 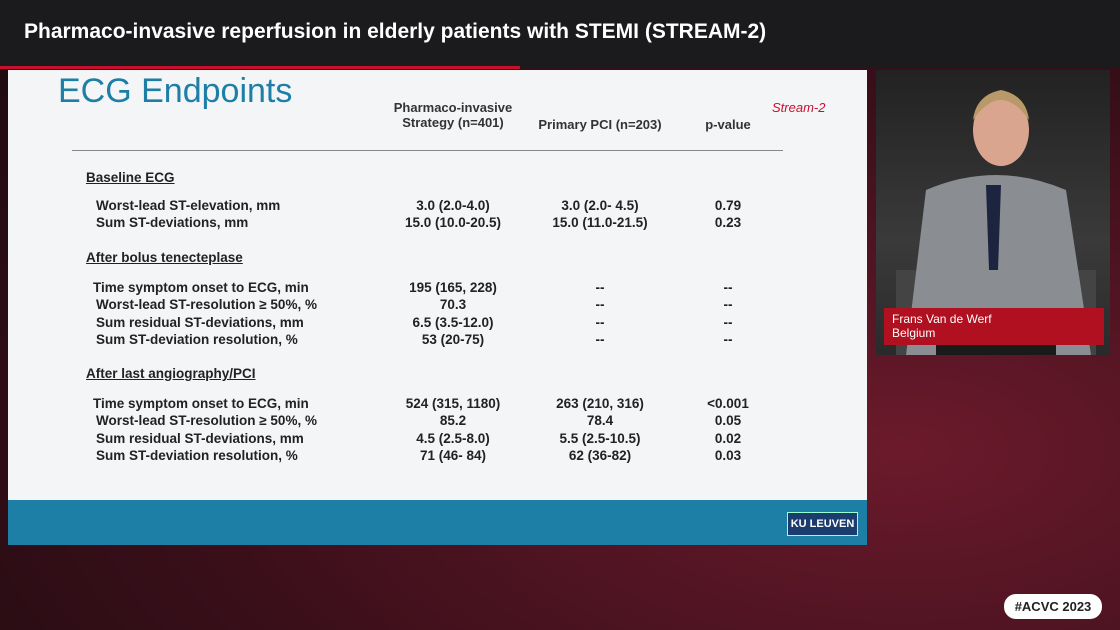 I want to click on table-cell: 71 (46- 84), so click(x=453, y=455).